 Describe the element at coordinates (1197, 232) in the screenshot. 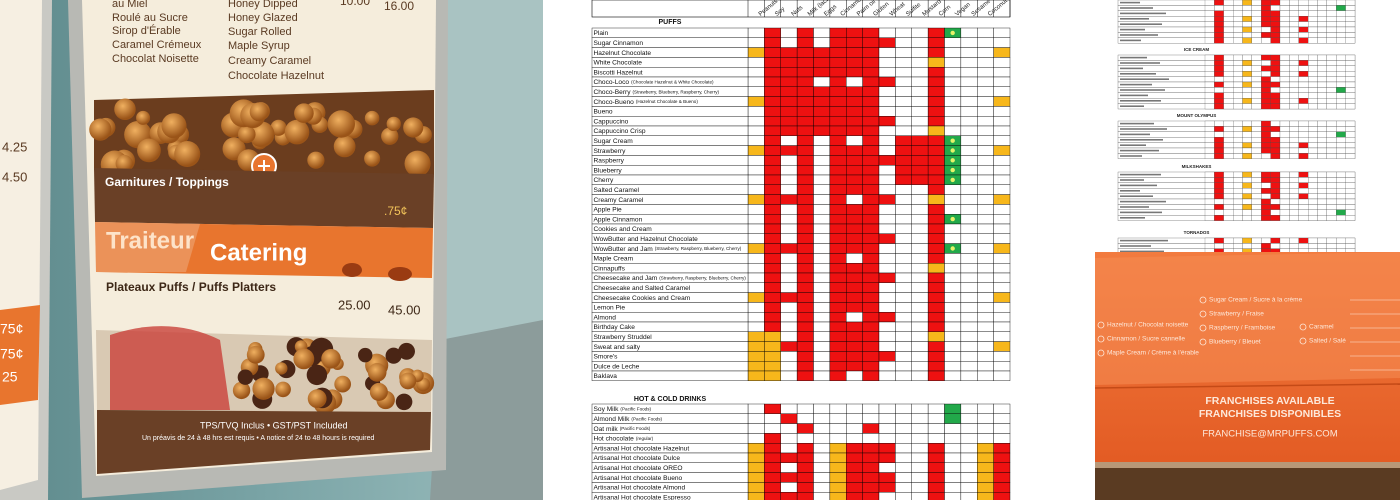

I see `thumb-section: TORNADOS` at that location.